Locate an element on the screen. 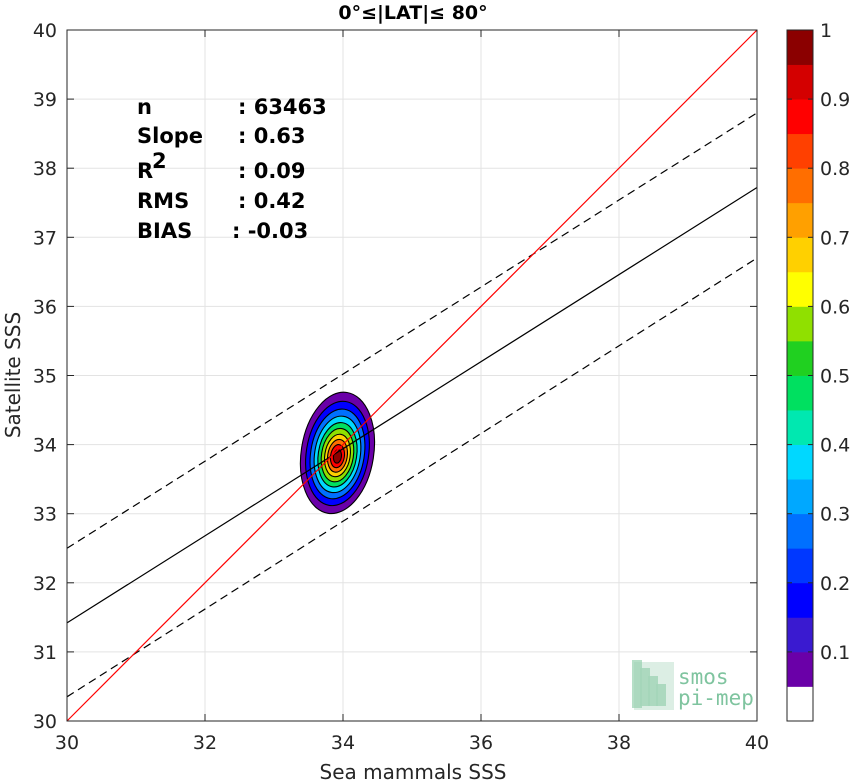 This screenshot has width=855, height=784. x-tick-label: 40 is located at coordinates (757, 743).